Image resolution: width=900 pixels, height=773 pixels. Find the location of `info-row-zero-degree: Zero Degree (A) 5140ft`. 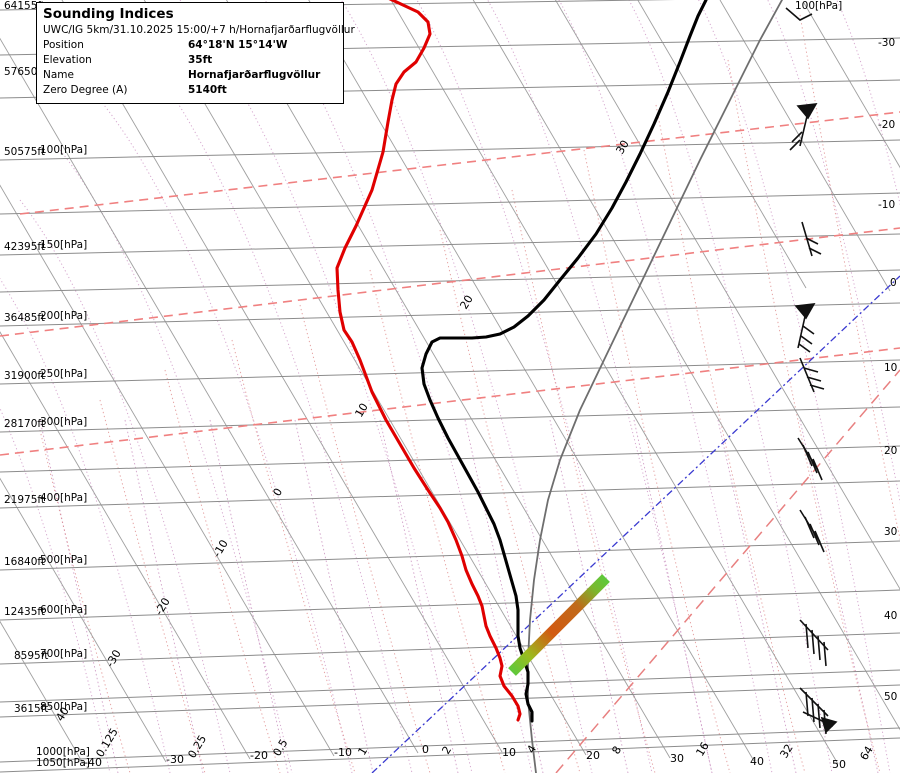

info-row-zero-degree: Zero Degree (A) 5140ft is located at coordinates (190, 90).